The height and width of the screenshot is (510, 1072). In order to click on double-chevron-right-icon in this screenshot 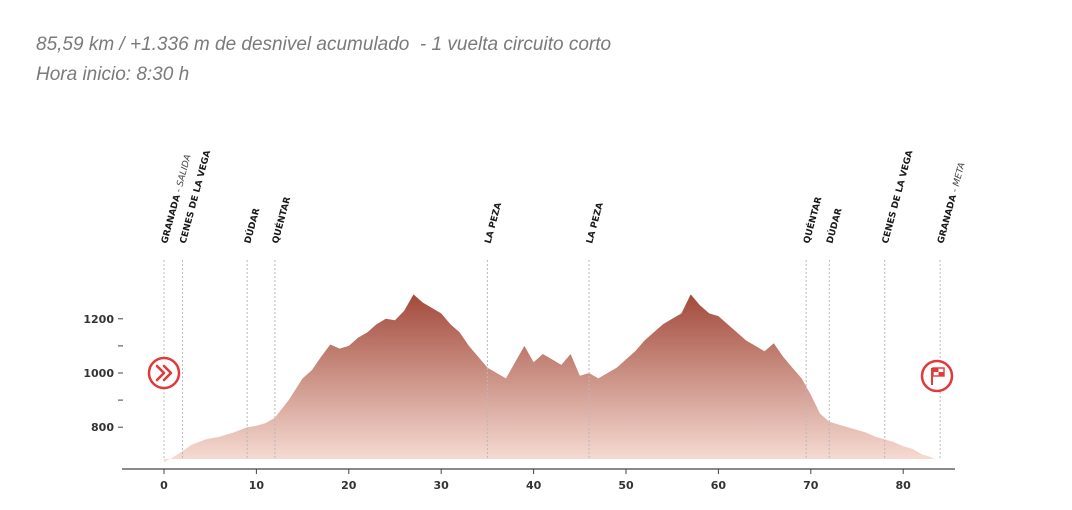, I will do `click(164, 373)`.